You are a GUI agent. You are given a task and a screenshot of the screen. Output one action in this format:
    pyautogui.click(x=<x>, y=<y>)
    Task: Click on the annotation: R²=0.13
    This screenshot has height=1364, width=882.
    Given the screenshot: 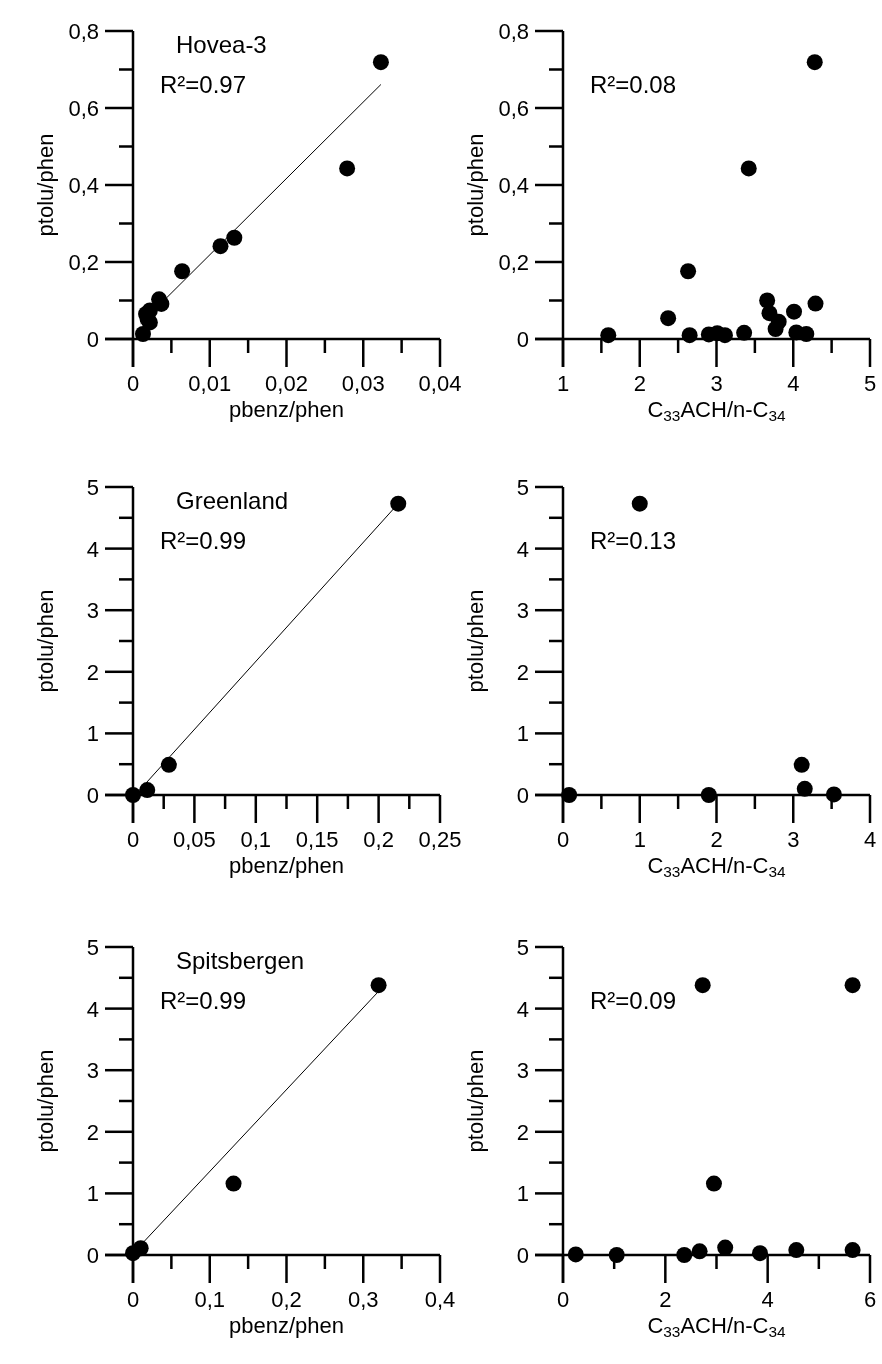 What is the action you would take?
    pyautogui.click(x=633, y=540)
    